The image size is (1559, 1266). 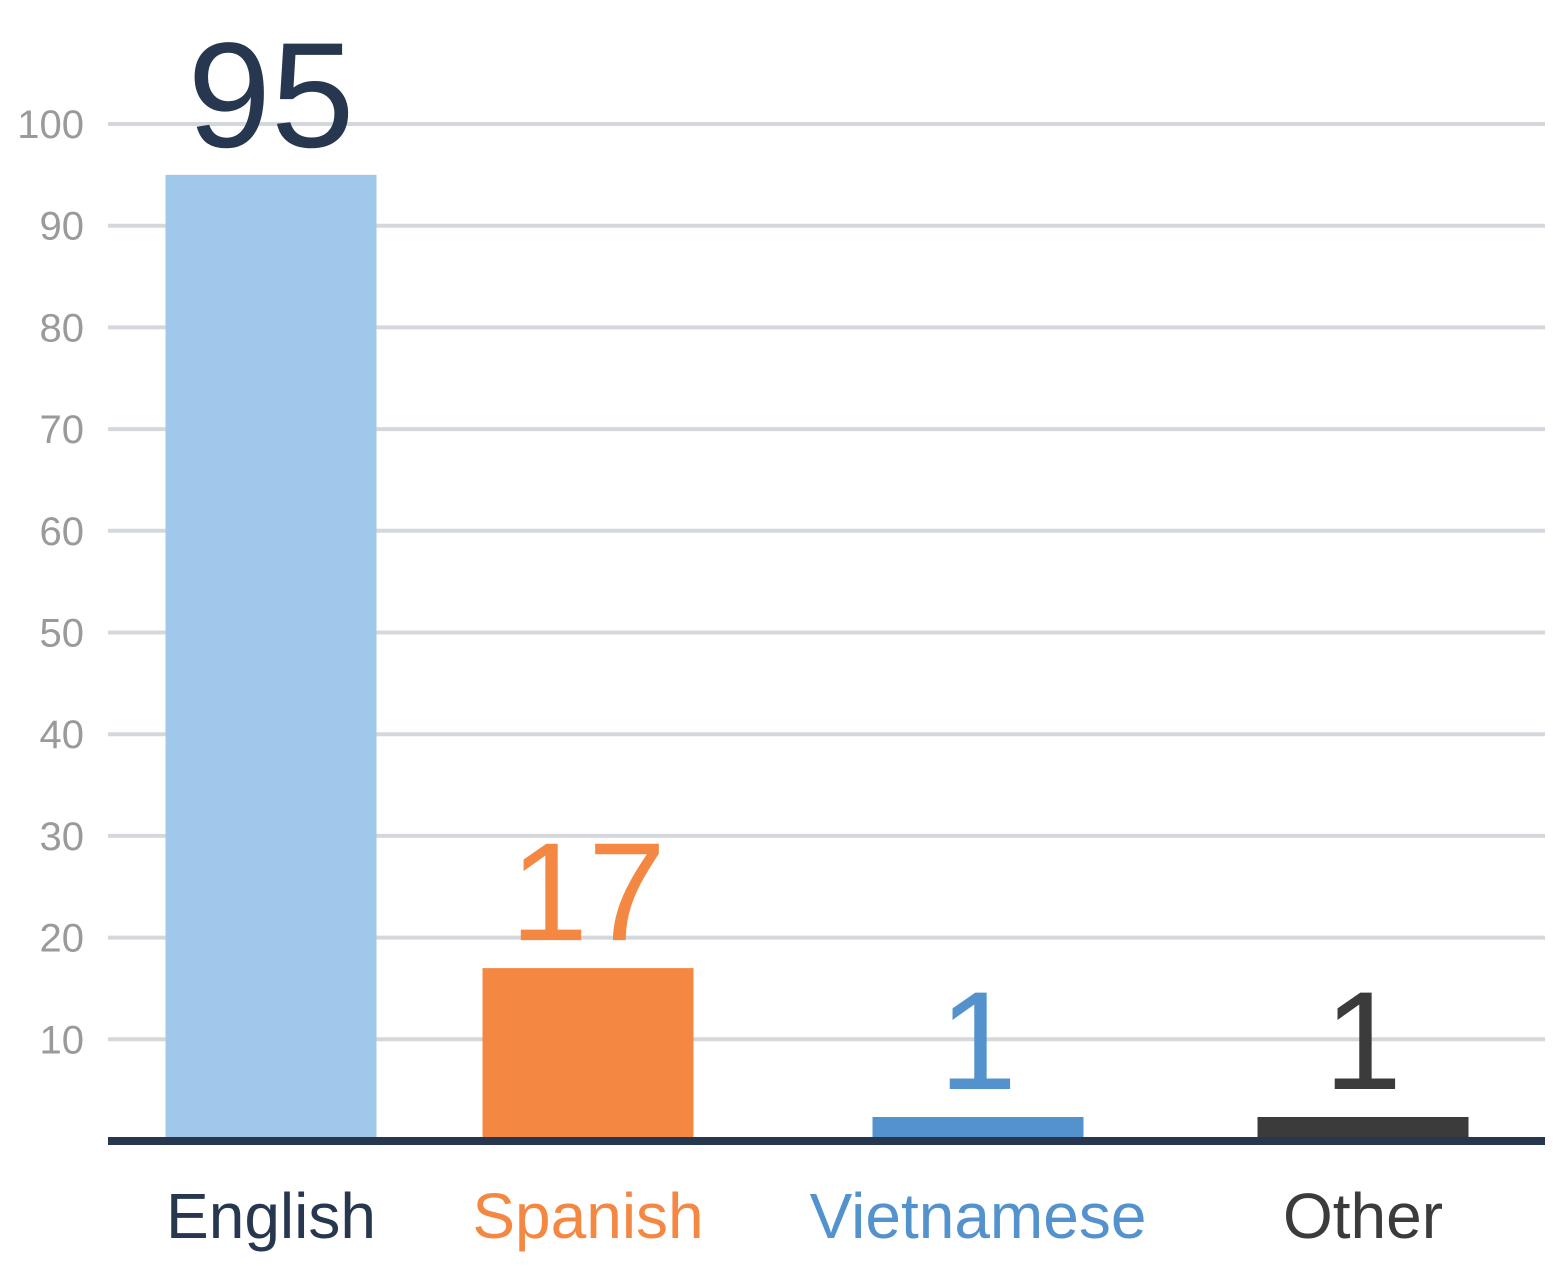 I want to click on y-tick-label-30: 30, so click(x=62, y=837).